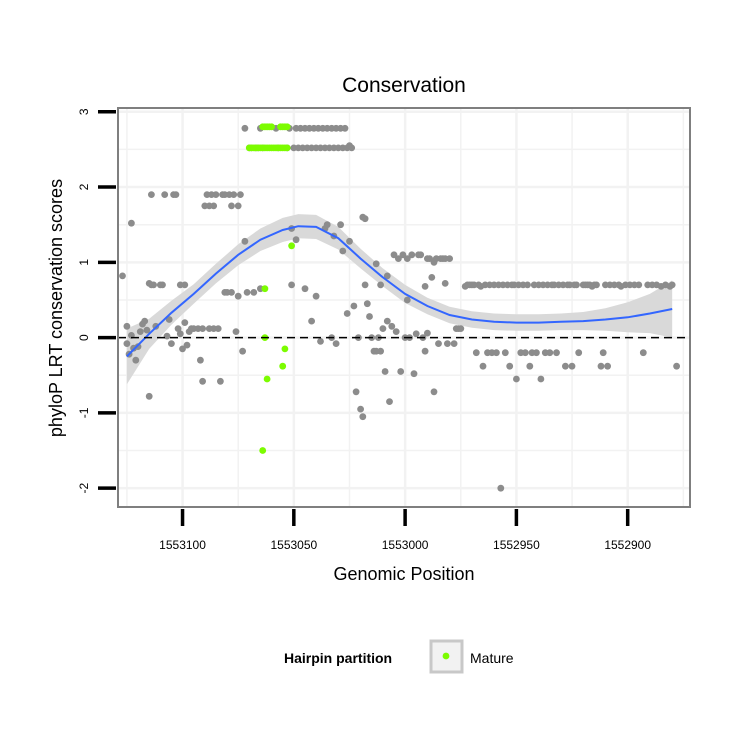 The width and height of the screenshot is (750, 750). Describe the element at coordinates (399, 656) in the screenshot. I see `legend: Hairpin partition Mature` at that location.